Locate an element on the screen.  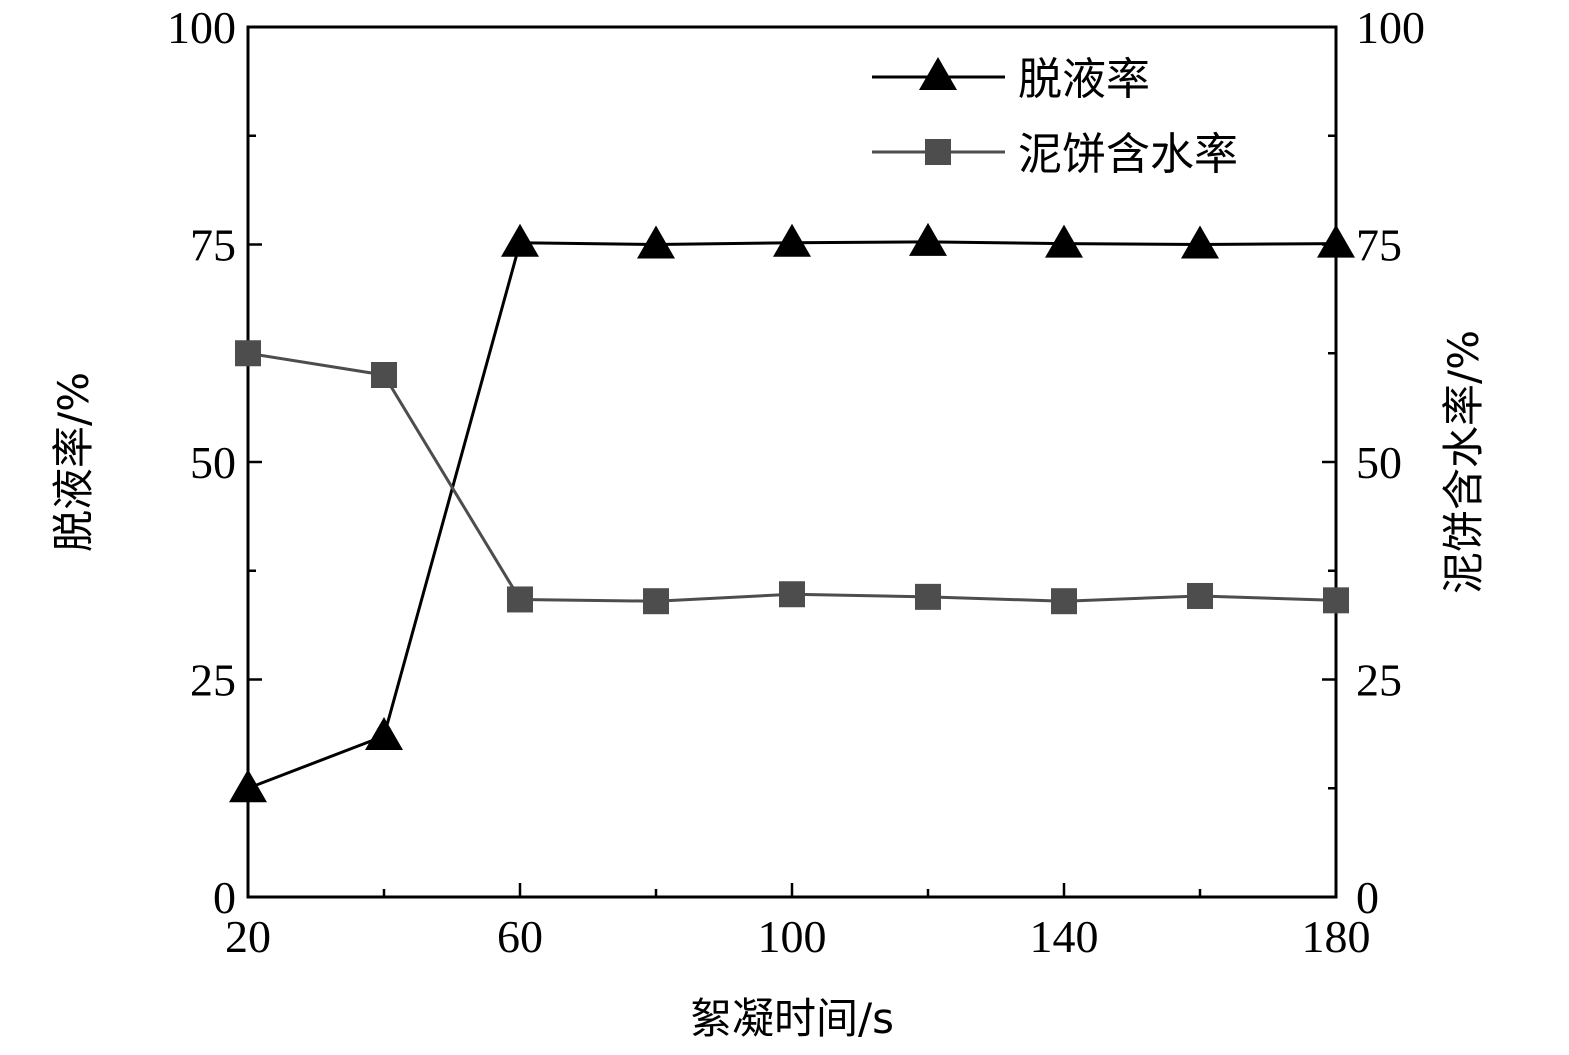
x-tick-label: 140 is located at coordinates (1064, 936).